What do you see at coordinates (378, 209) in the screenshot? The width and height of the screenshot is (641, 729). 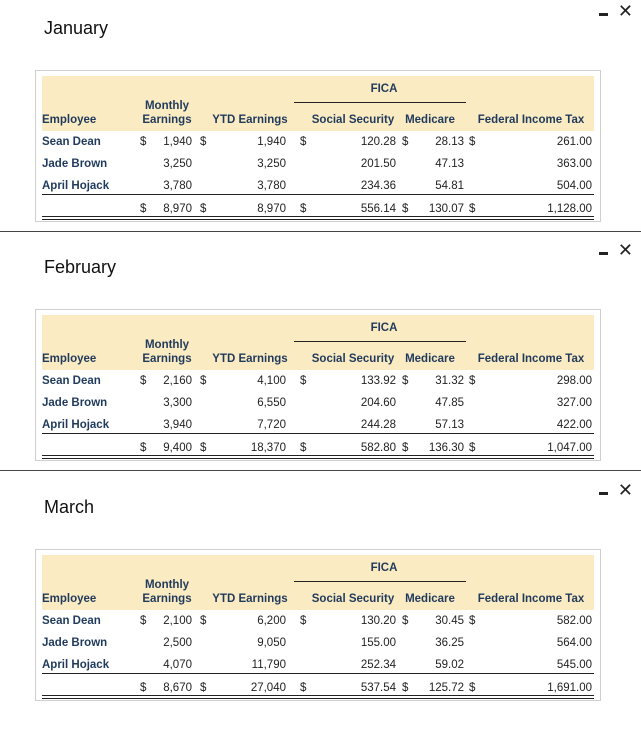 I see `total-social-security: 556.14` at bounding box center [378, 209].